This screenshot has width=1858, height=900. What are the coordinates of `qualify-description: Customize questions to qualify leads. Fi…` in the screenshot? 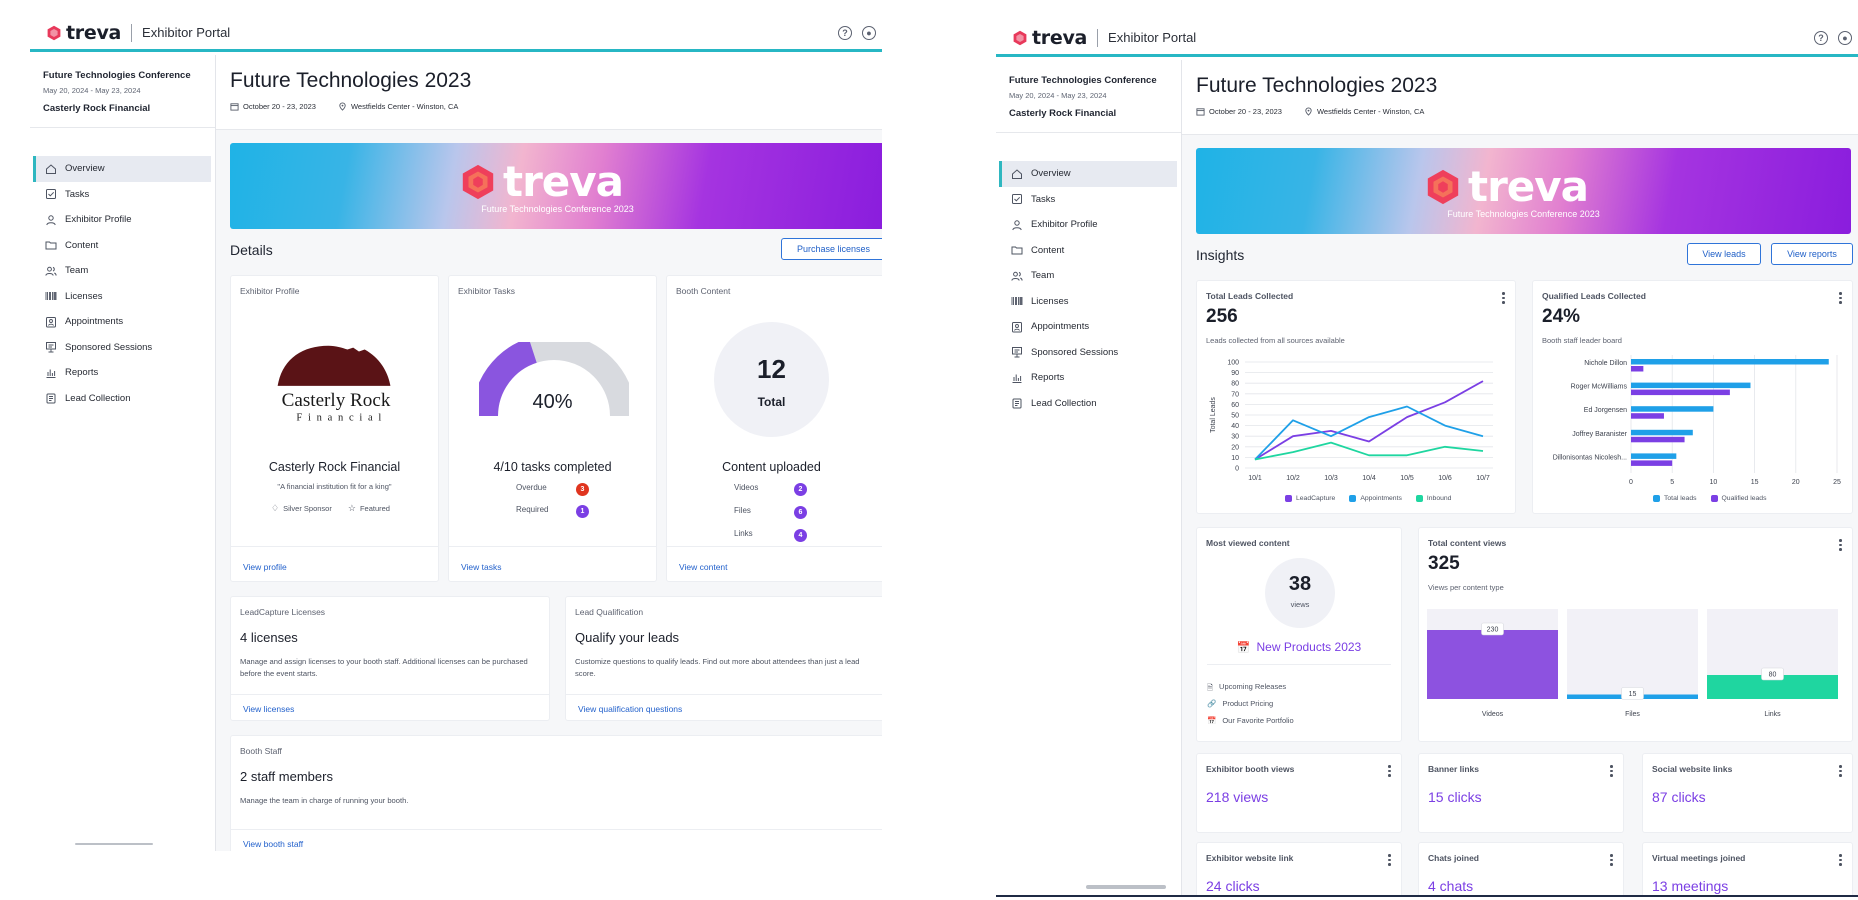 It's located at (717, 667).